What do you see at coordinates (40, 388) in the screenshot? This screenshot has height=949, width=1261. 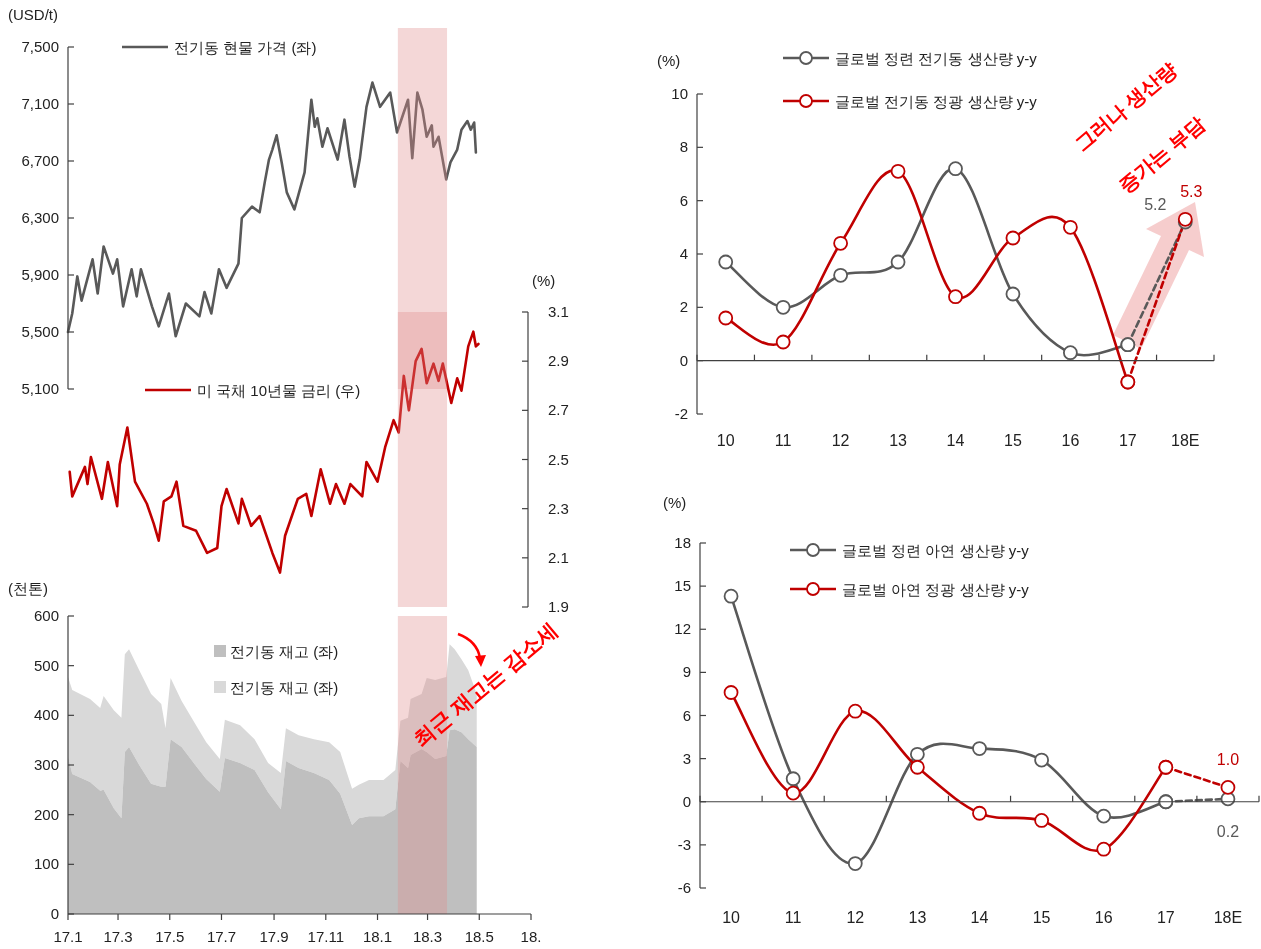 I see `y-tick-label: 5,100` at bounding box center [40, 388].